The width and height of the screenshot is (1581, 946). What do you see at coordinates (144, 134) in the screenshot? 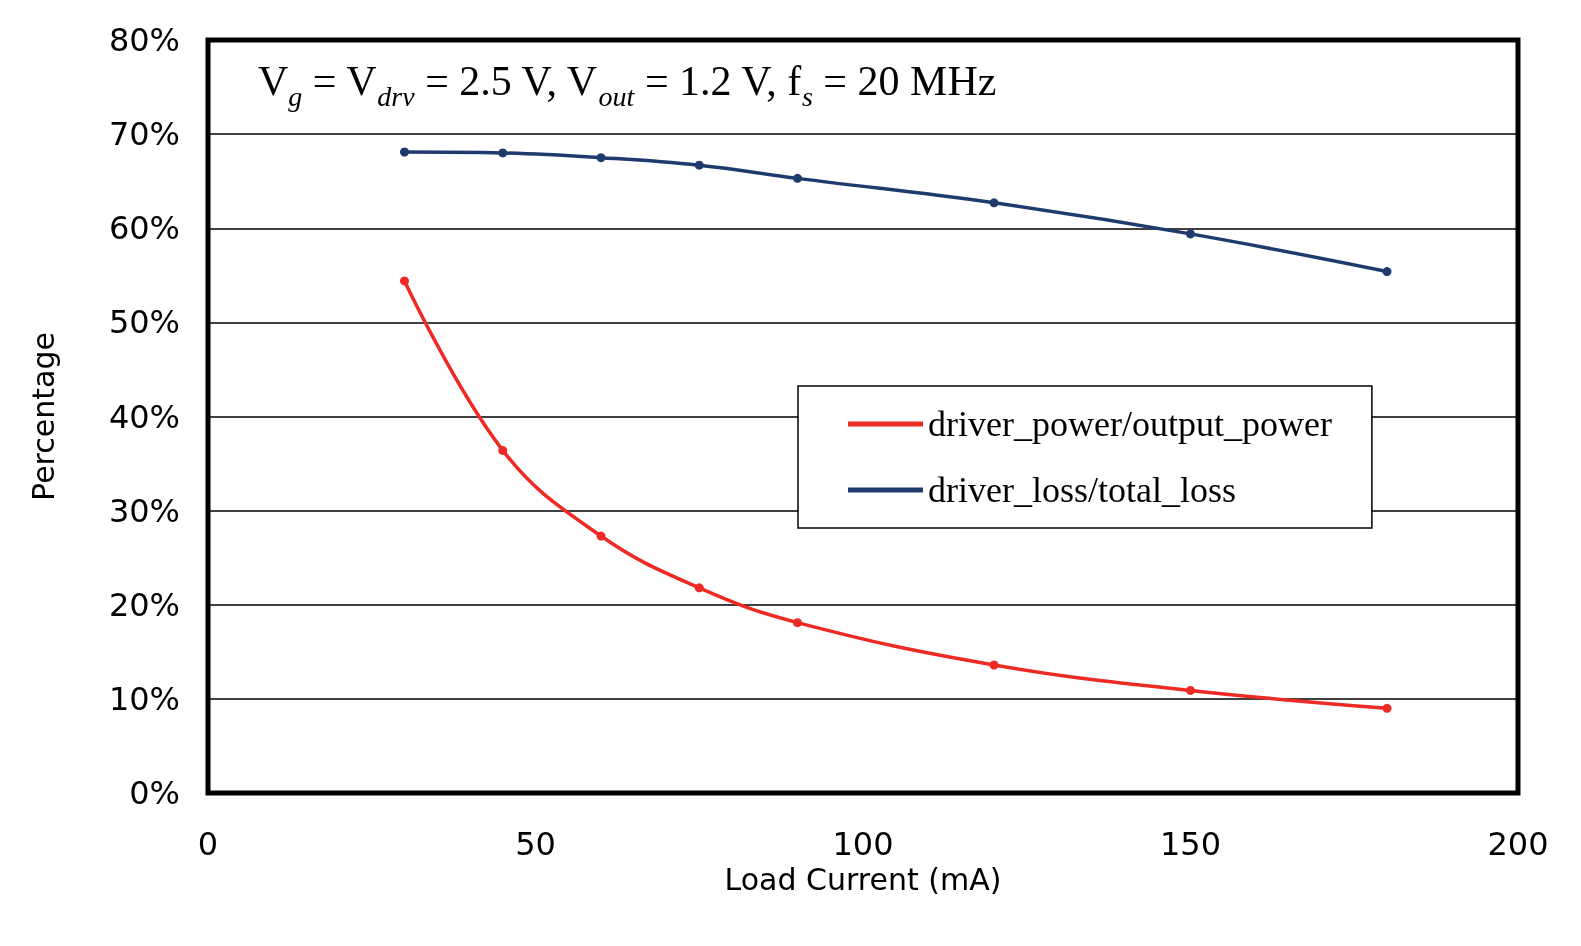
I see `y-tick-label: 70%` at bounding box center [144, 134].